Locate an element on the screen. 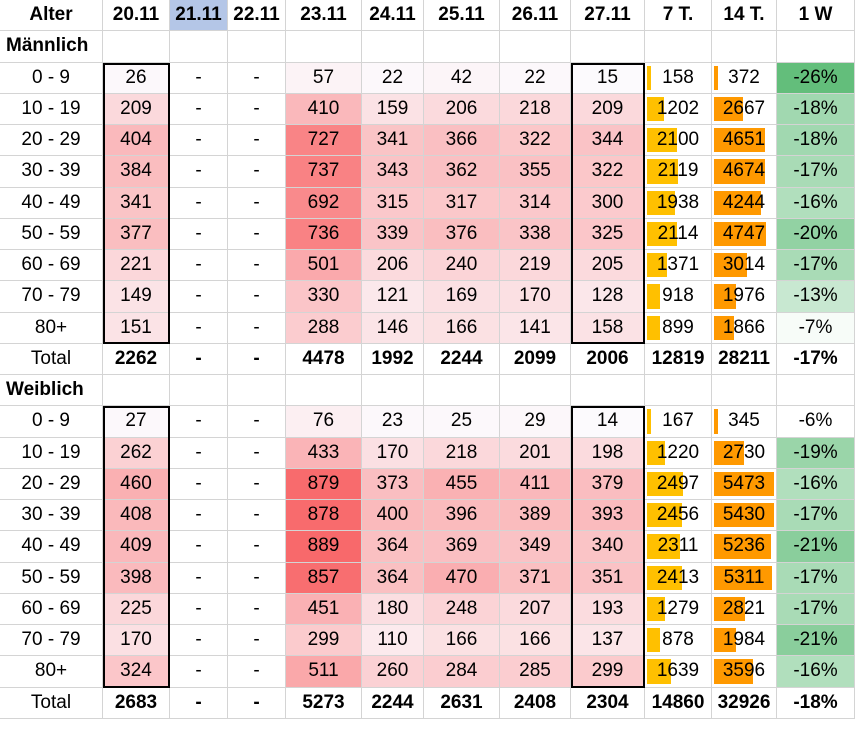 The width and height of the screenshot is (855, 751). cell-text: 2631 is located at coordinates (461, 702).